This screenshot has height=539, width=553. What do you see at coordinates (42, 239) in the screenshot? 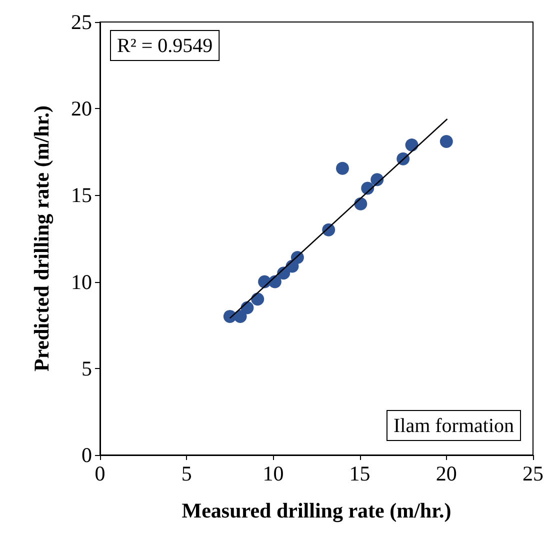
I see `y-axis-title: Predicted drilling rate (m/hr.)` at bounding box center [42, 239].